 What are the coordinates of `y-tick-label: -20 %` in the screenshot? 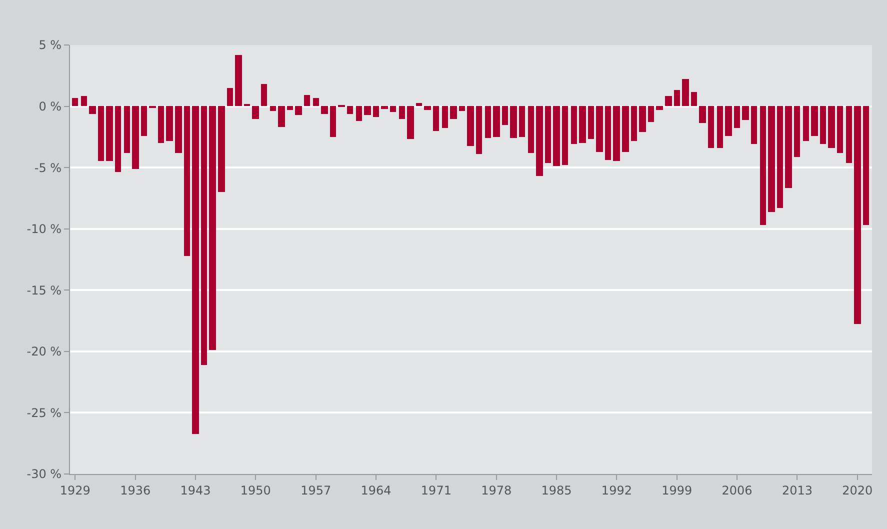 It's located at (44, 351).